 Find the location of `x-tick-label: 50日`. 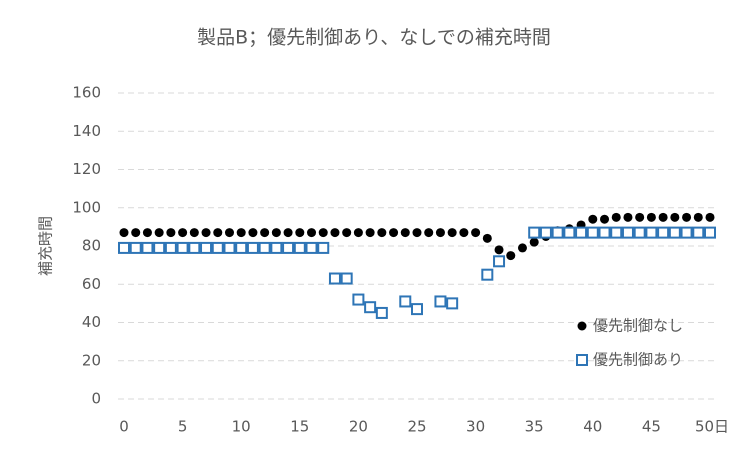

x-tick-label: 50日 is located at coordinates (712, 427).